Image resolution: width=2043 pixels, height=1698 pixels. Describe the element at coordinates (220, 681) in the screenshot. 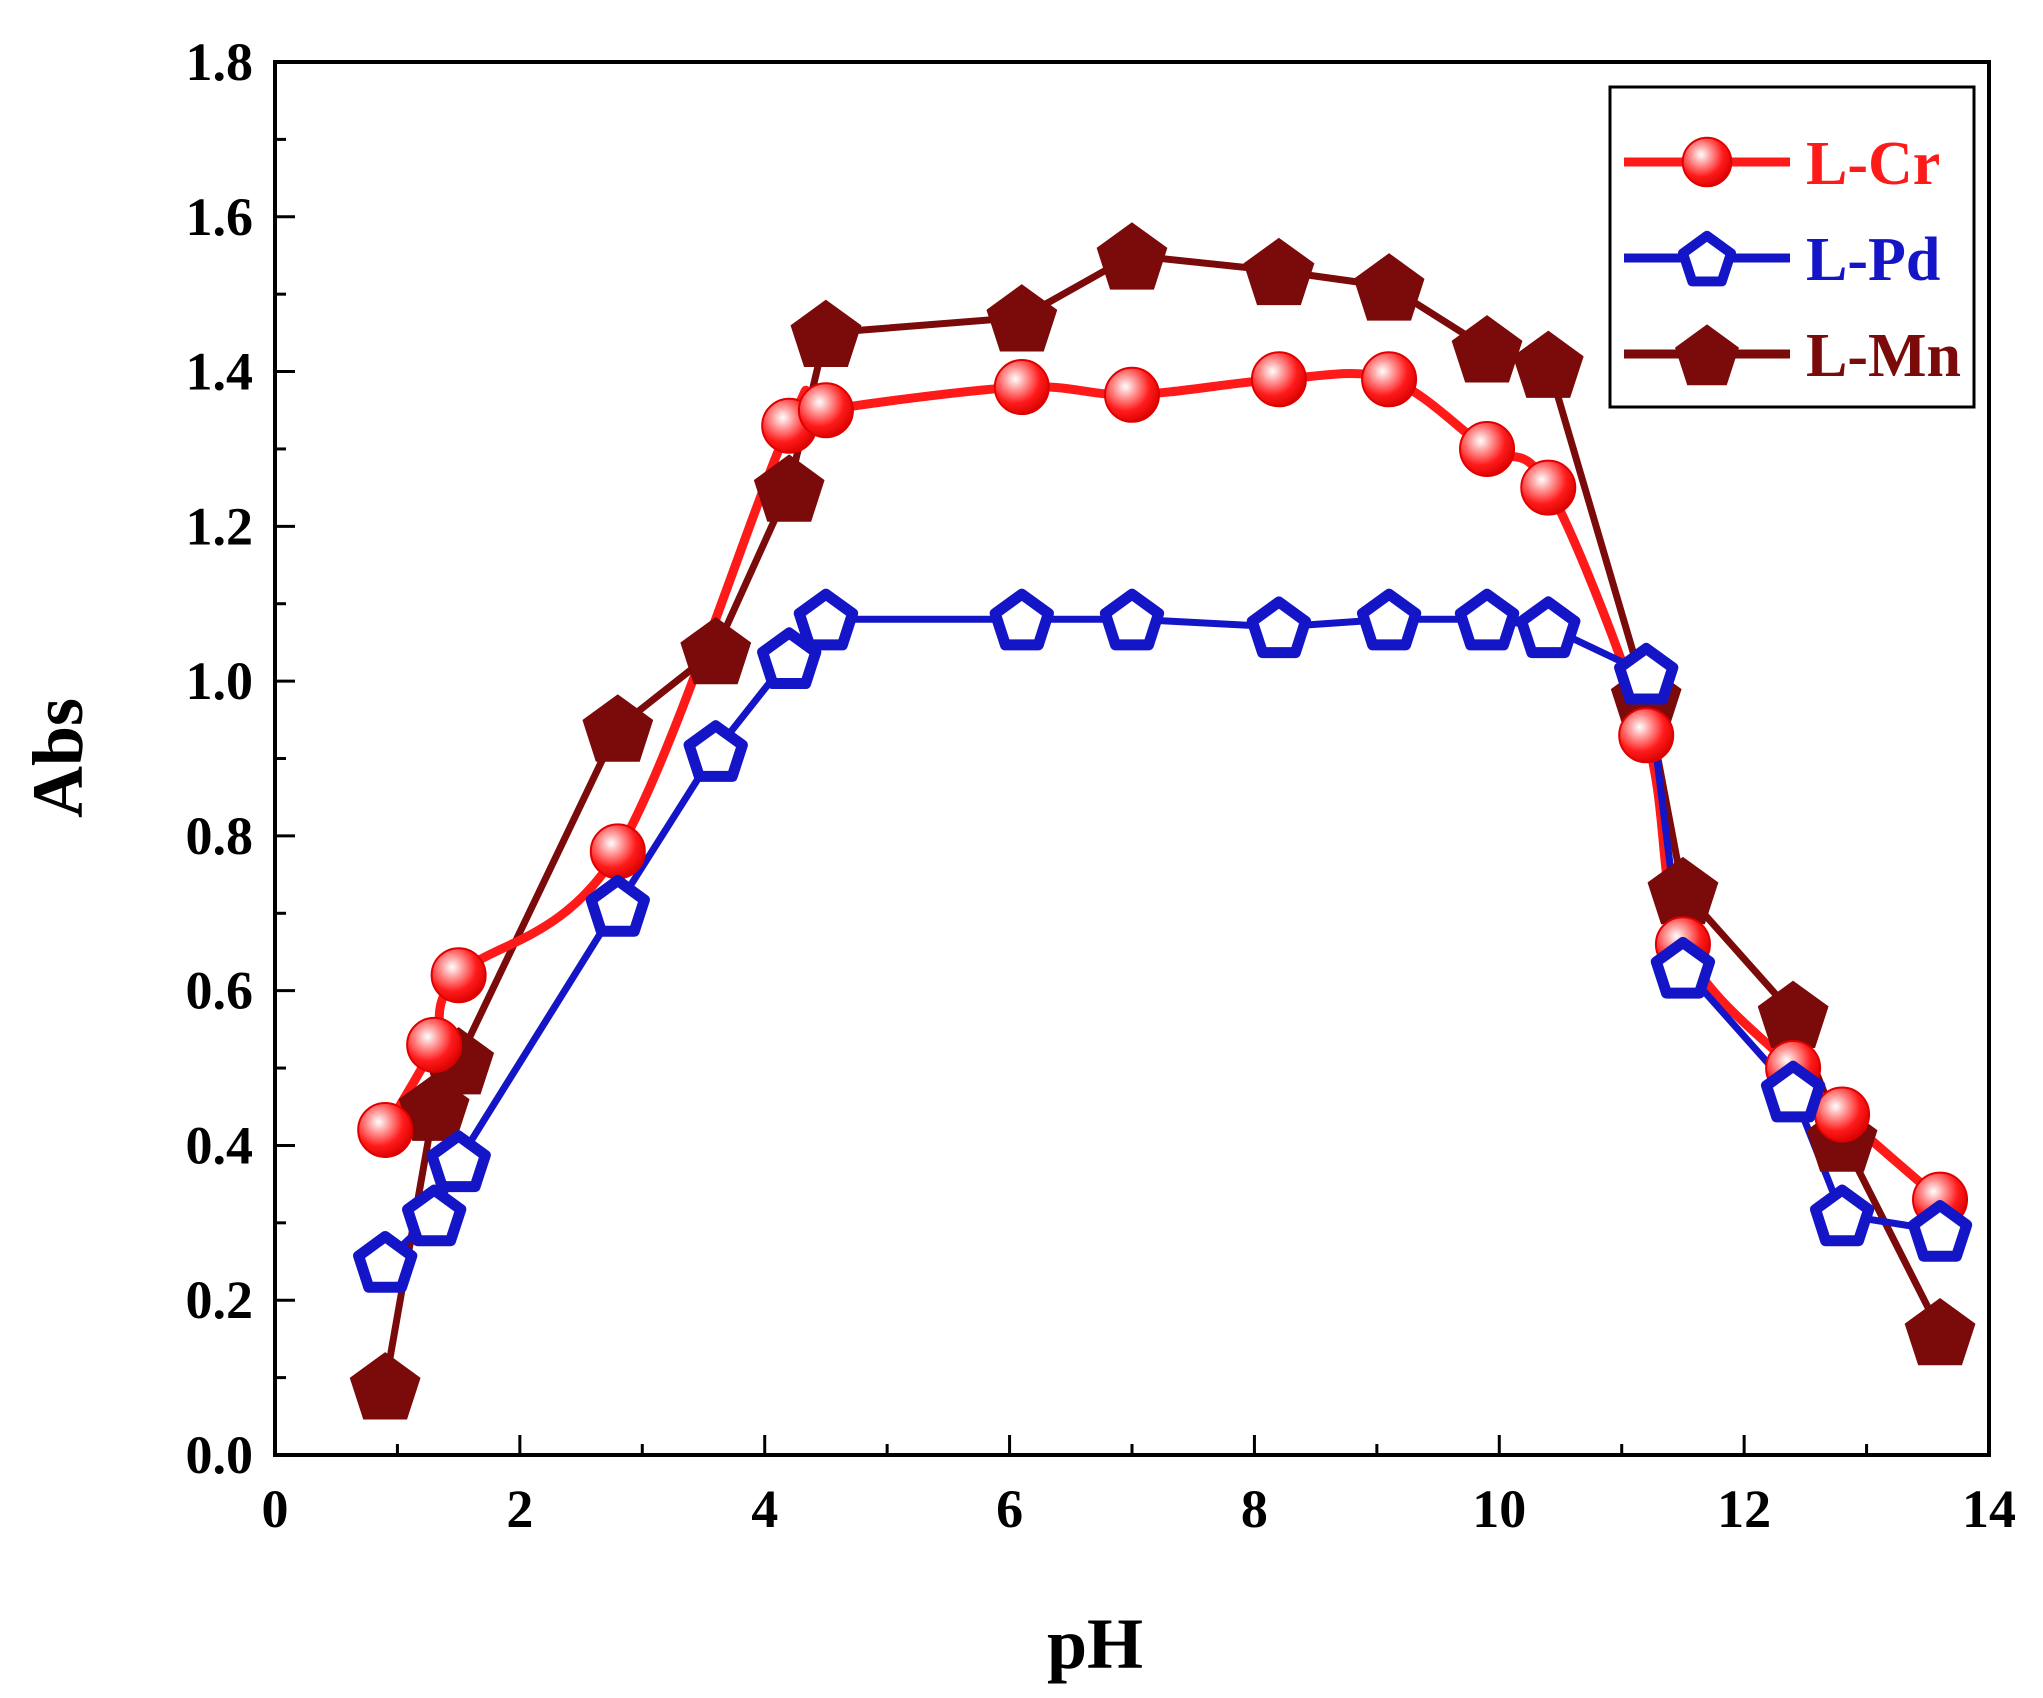

I see `y-tick-label: 1.0` at that location.